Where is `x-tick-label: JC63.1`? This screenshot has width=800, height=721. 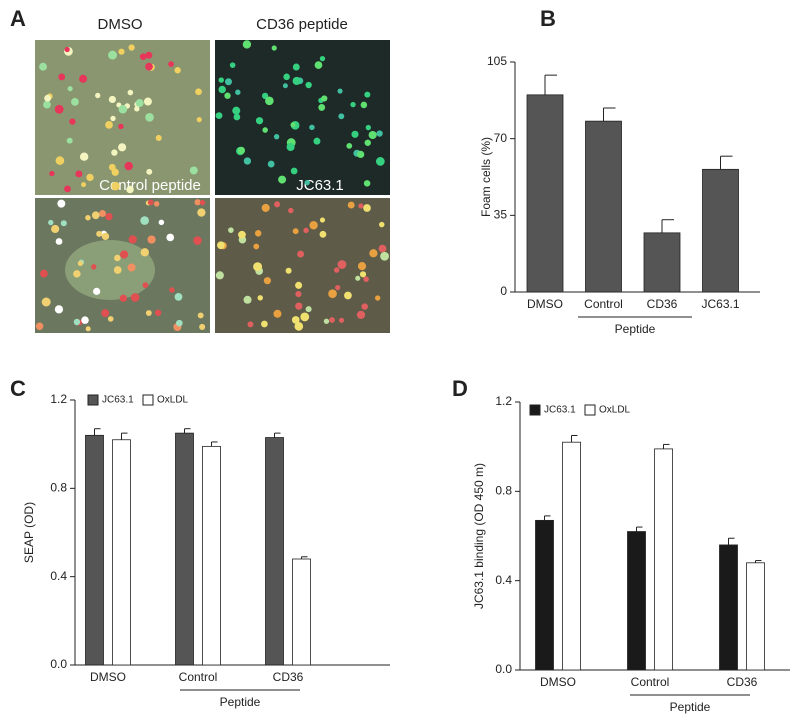
x-tick-label: JC63.1 is located at coordinates (720, 304).